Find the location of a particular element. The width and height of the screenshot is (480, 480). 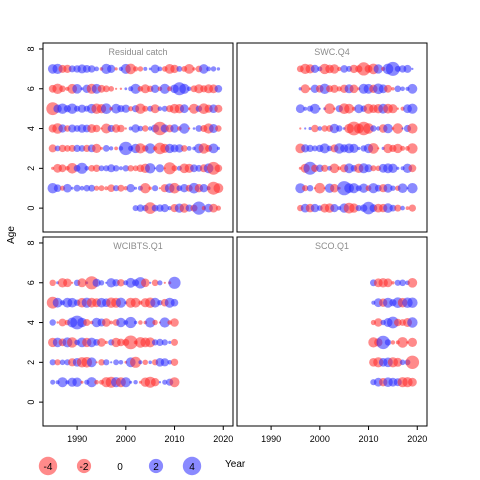

legend: -4 -2 0 2 4 is located at coordinates (120, 466).